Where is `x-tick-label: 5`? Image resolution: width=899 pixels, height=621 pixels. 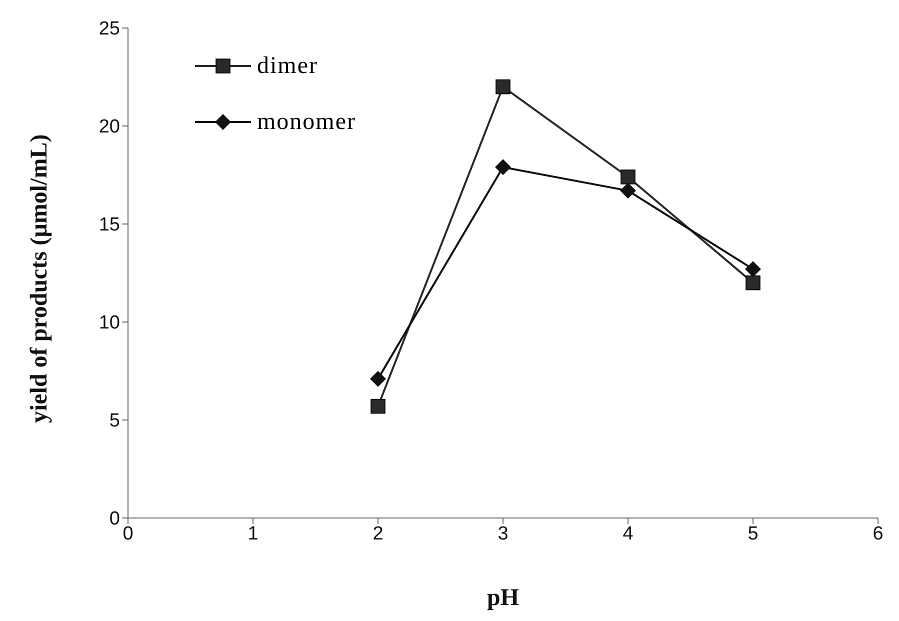 x-tick-label: 5 is located at coordinates (753, 533).